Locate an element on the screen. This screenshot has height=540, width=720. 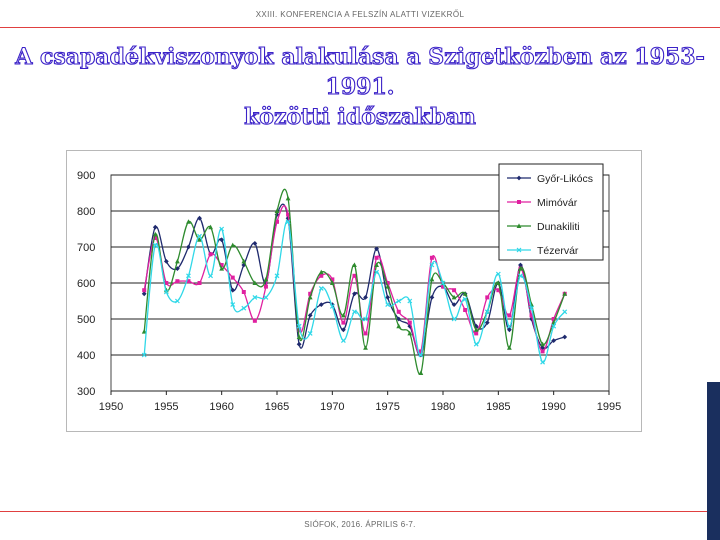
x-tick-label: 1955 is located at coordinates (166, 407).